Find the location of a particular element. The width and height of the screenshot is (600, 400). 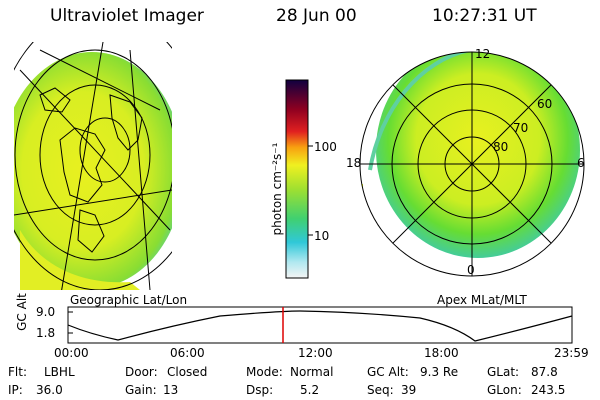

altitude-ylabel: GC Alt is located at coordinates (22, 312).